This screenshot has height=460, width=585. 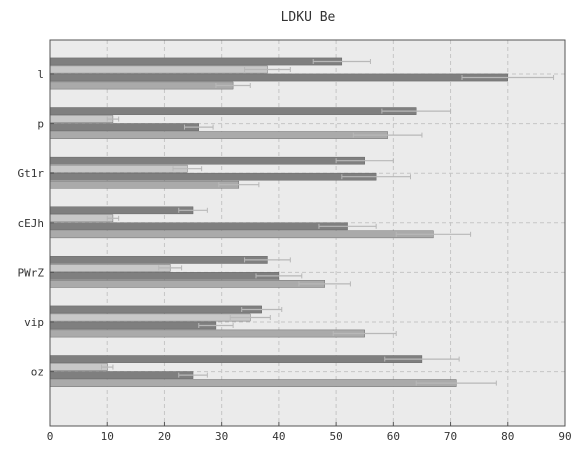 I want to click on x-tick-label: 80, so click(x=507, y=436).